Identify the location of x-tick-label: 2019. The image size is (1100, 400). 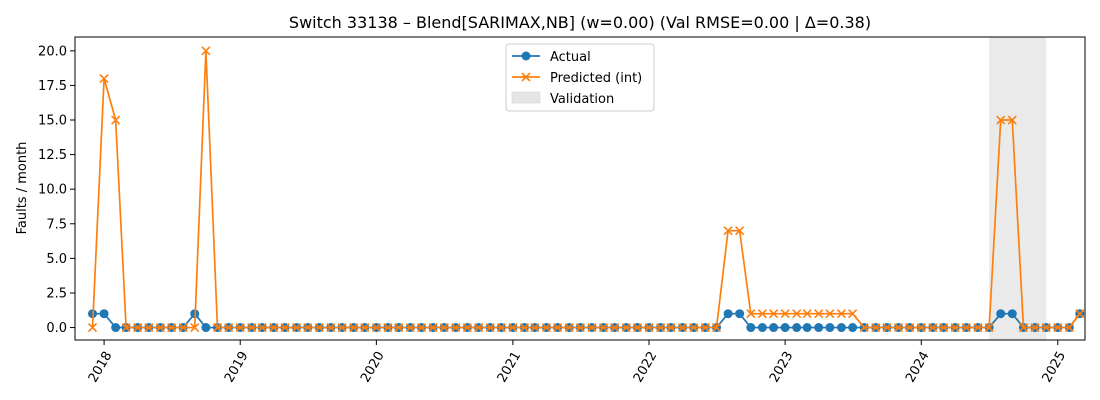
(237, 367).